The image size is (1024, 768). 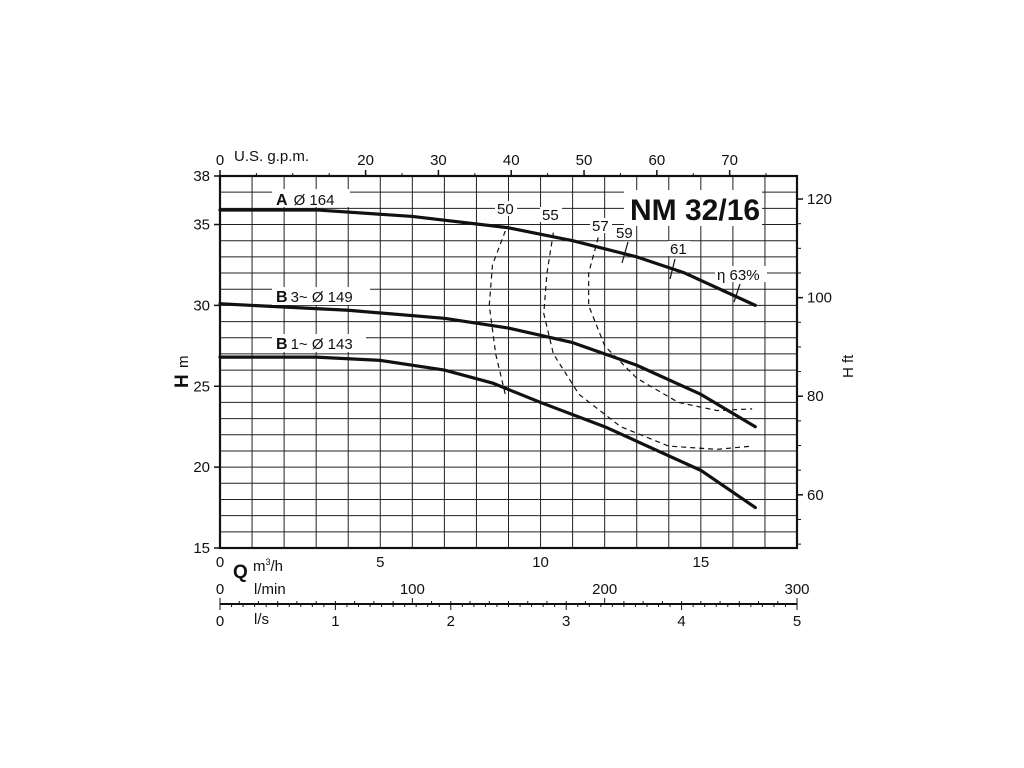 I want to click on top-tick-label: 40, so click(x=511, y=160).